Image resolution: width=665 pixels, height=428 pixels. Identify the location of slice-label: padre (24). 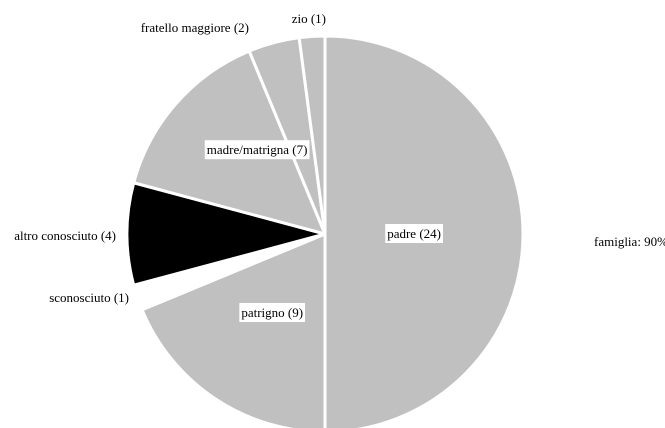
(414, 233).